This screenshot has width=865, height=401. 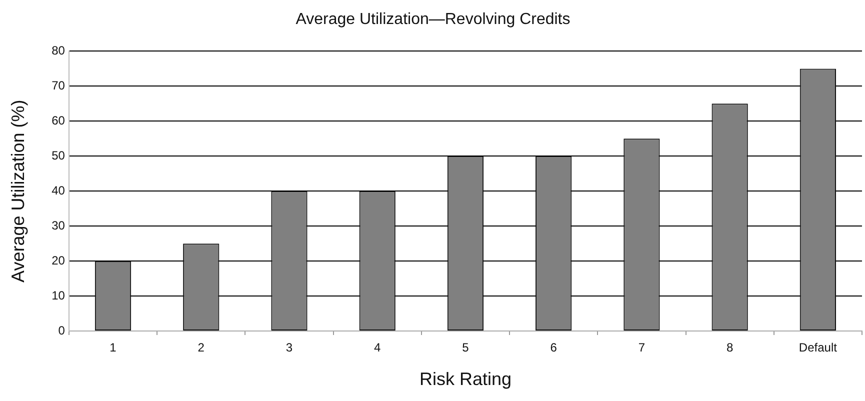 What do you see at coordinates (59, 120) in the screenshot?
I see `y-tick-label: 60` at bounding box center [59, 120].